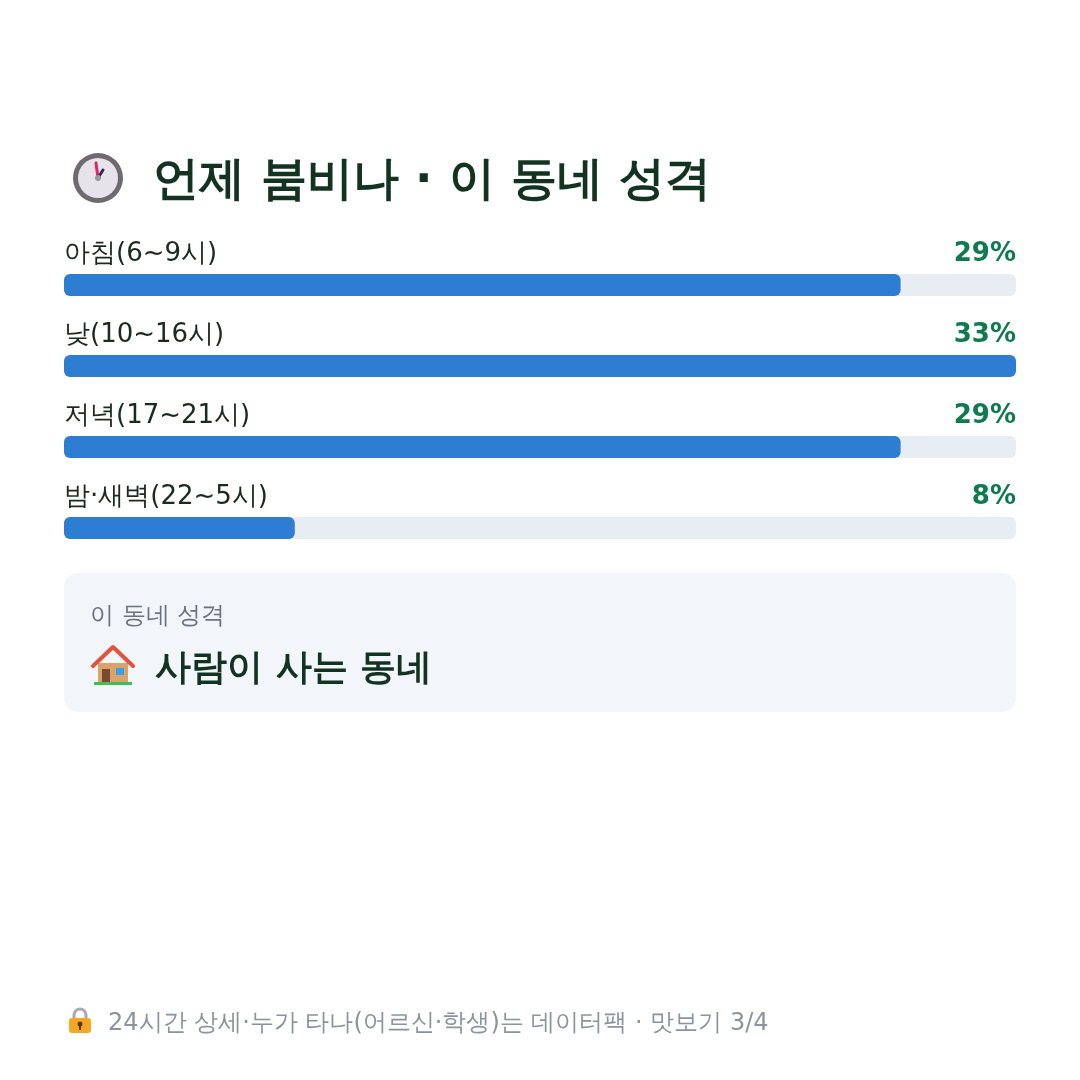 The image size is (1080, 1080). What do you see at coordinates (158, 615) in the screenshot?
I see `text: 이 동네 성격` at bounding box center [158, 615].